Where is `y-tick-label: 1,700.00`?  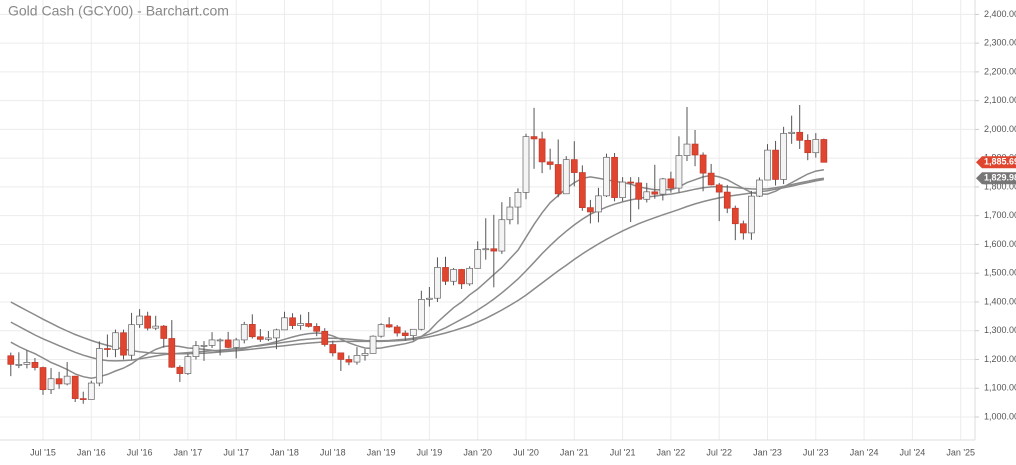
y-tick-label: 1,700.00 is located at coordinates (1000, 215).